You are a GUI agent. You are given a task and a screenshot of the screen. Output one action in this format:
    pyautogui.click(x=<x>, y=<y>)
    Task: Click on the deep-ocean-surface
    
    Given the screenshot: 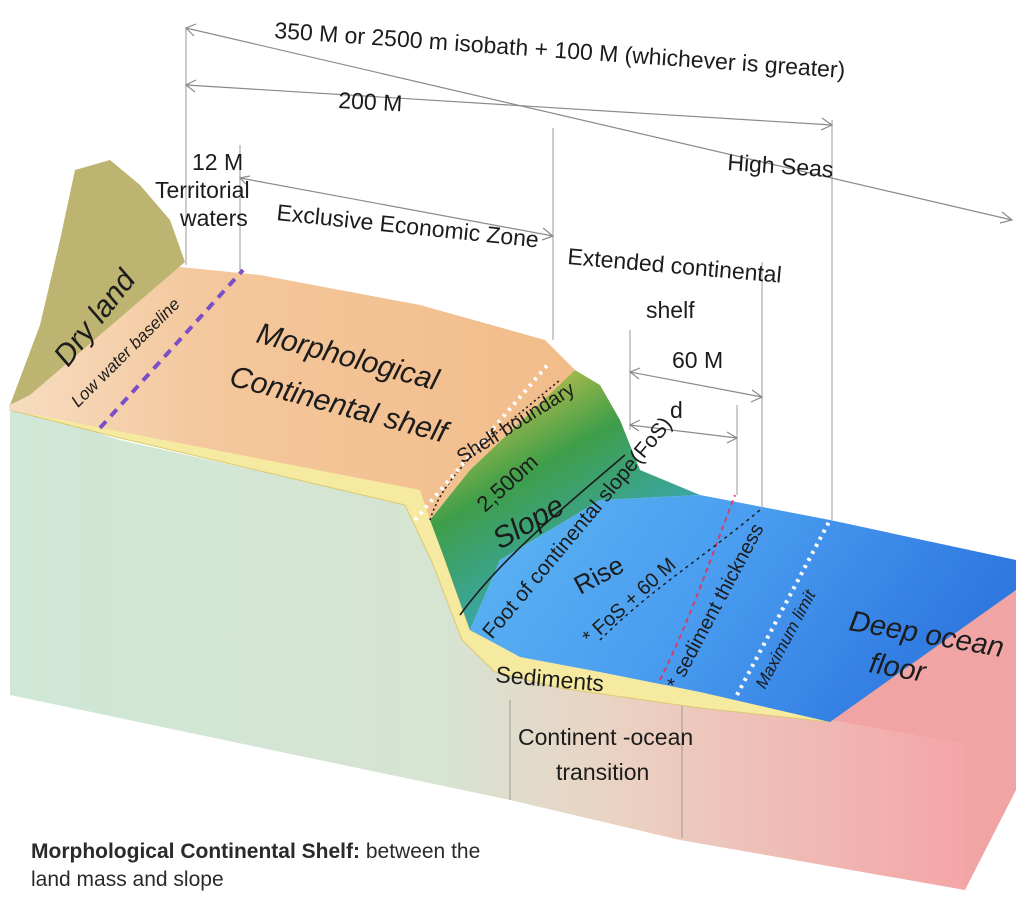 What is the action you would take?
    pyautogui.click(x=743, y=608)
    